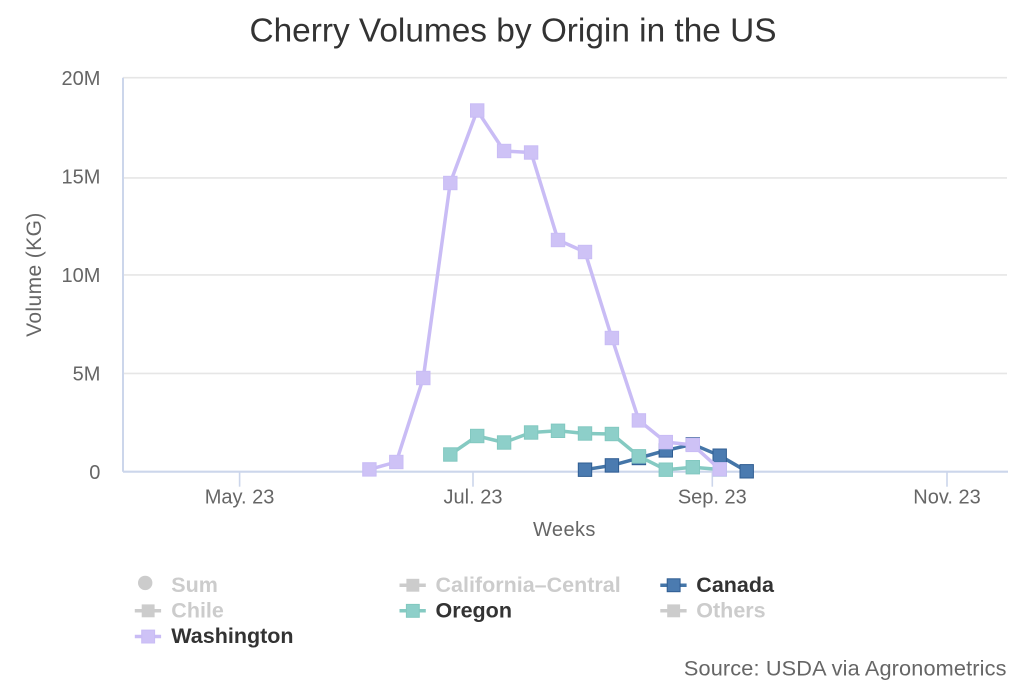  What do you see at coordinates (34, 274) in the screenshot?
I see `svg-text: Volume (KG)` at bounding box center [34, 274].